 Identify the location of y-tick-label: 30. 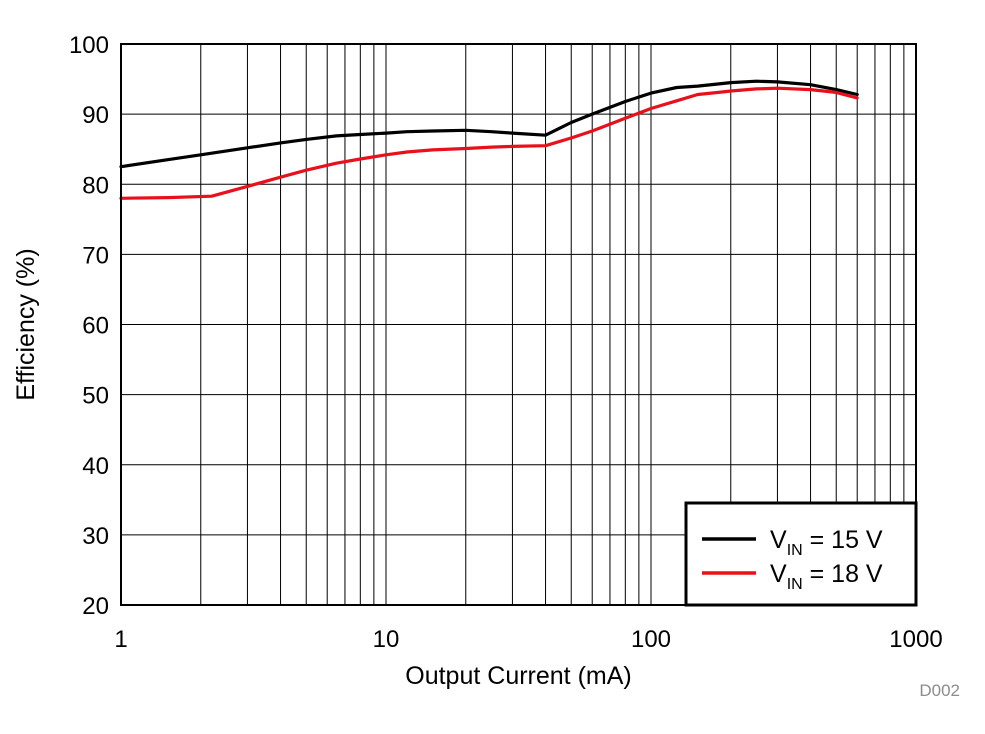
(95, 536).